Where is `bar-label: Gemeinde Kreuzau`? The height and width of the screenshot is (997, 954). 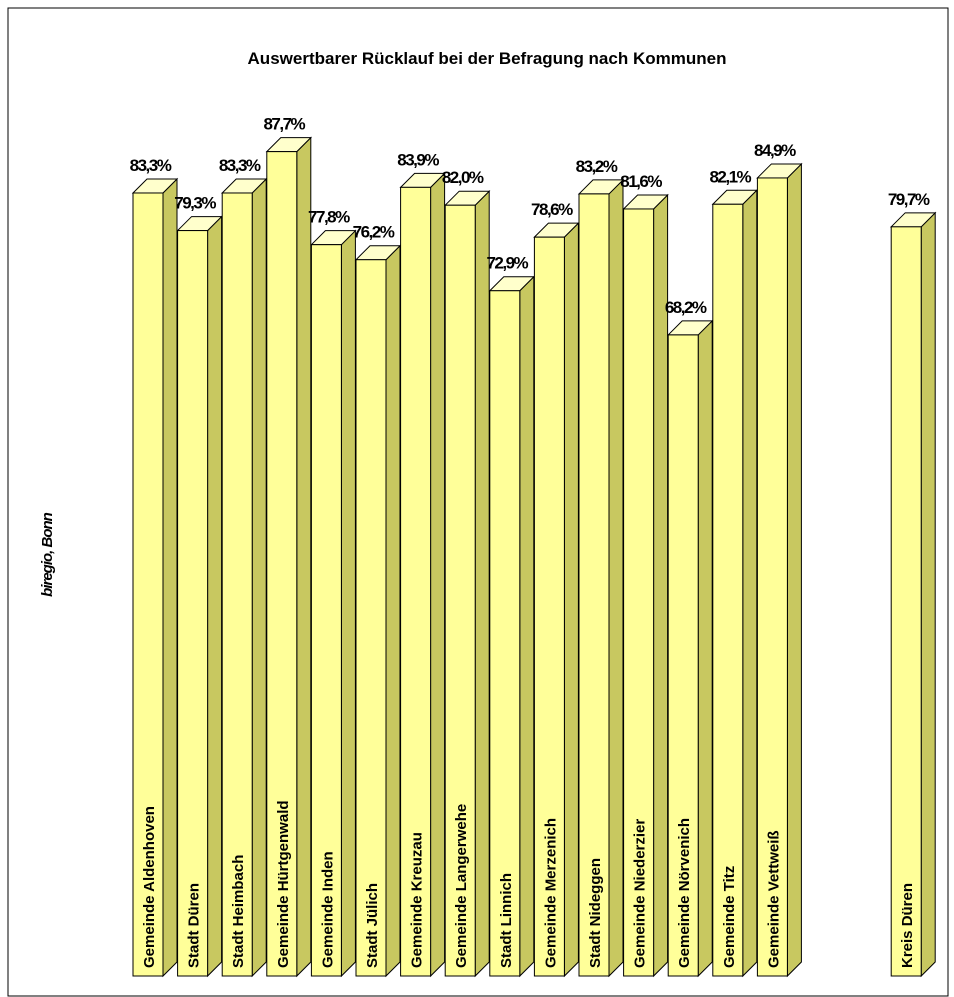
bar-label: Gemeinde Kreuzau is located at coordinates (417, 900).